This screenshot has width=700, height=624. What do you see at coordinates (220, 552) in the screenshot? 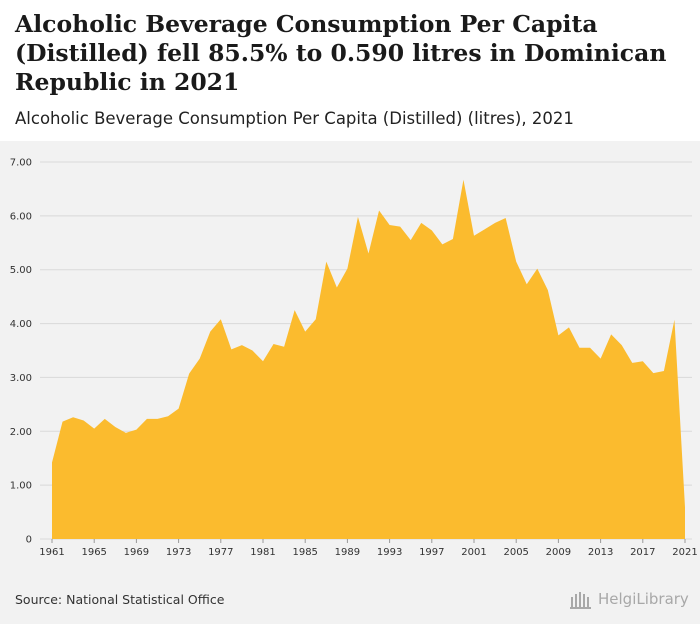
I see `x-tick-label: 1977` at bounding box center [220, 552].